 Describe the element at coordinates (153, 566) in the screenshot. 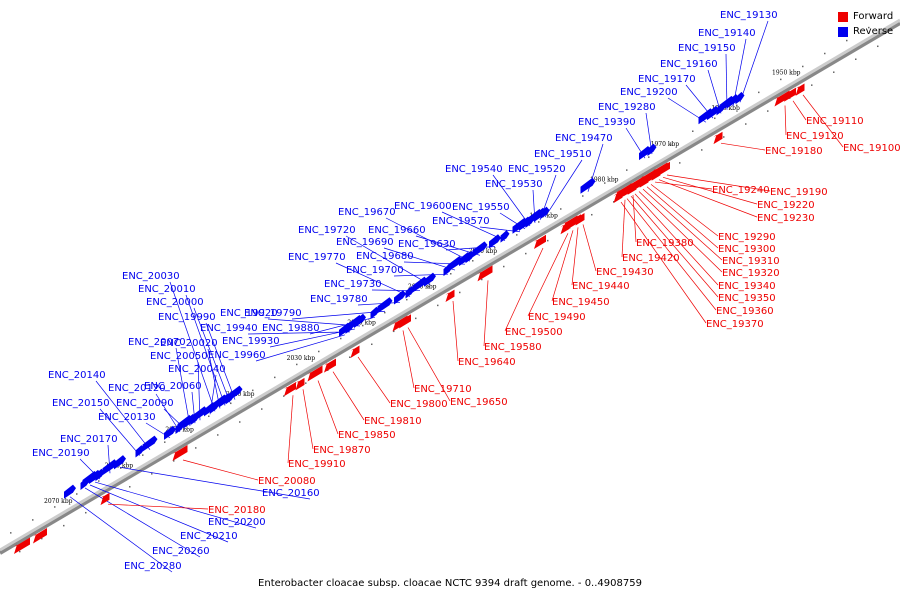

I see `reverse-gene-label: ENC_20280` at that location.